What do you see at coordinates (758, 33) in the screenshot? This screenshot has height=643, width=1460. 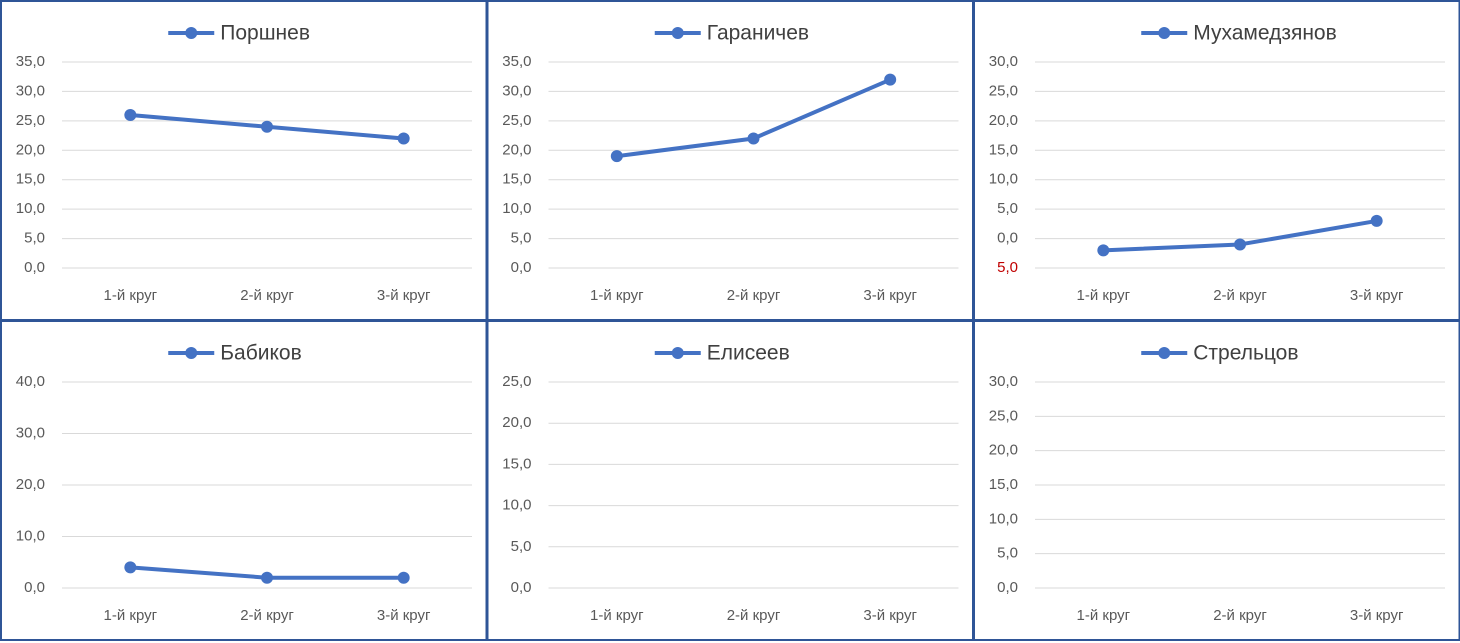 I see `legend-label: Гараничев` at bounding box center [758, 33].